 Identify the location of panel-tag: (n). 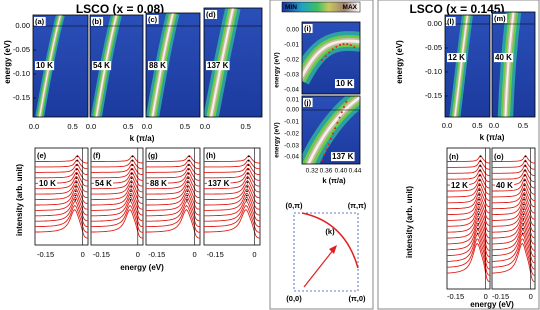
(454, 156).